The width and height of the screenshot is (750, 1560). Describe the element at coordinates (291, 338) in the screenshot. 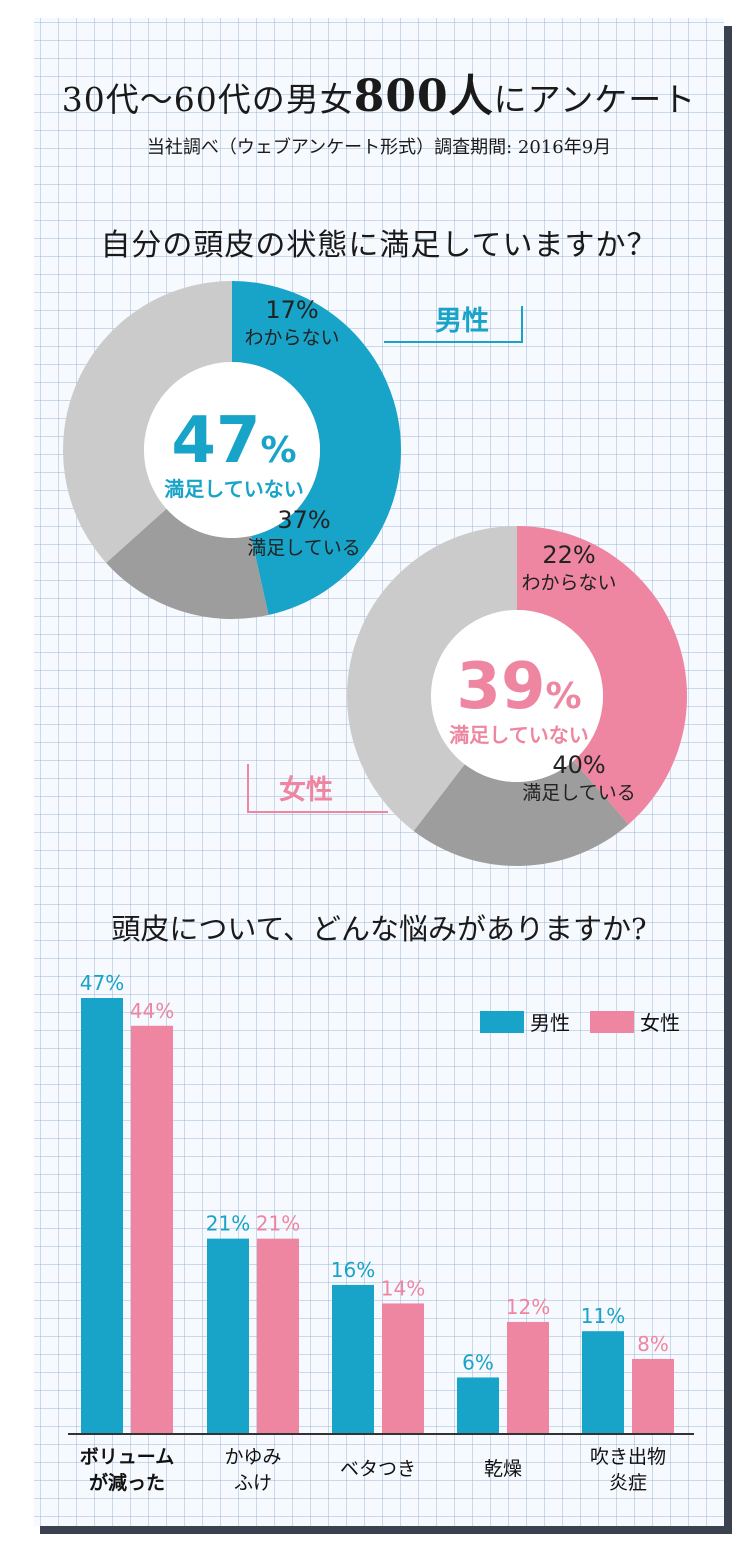

I see `male-pie-label-name-2: わからない` at that location.